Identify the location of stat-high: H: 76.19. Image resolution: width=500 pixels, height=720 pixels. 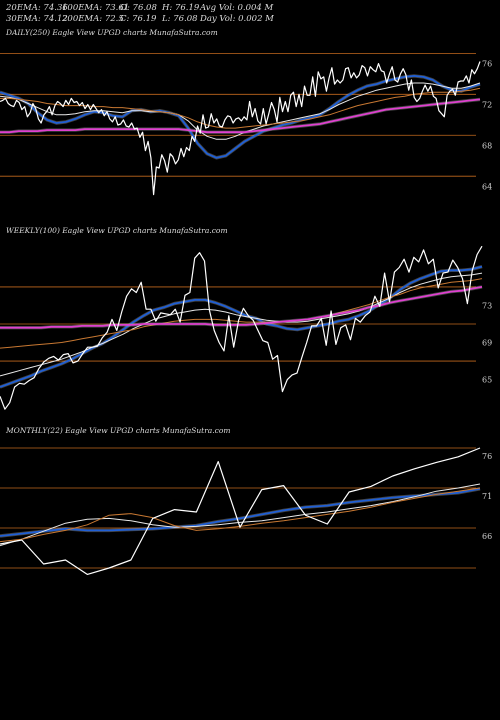
(181, 8).